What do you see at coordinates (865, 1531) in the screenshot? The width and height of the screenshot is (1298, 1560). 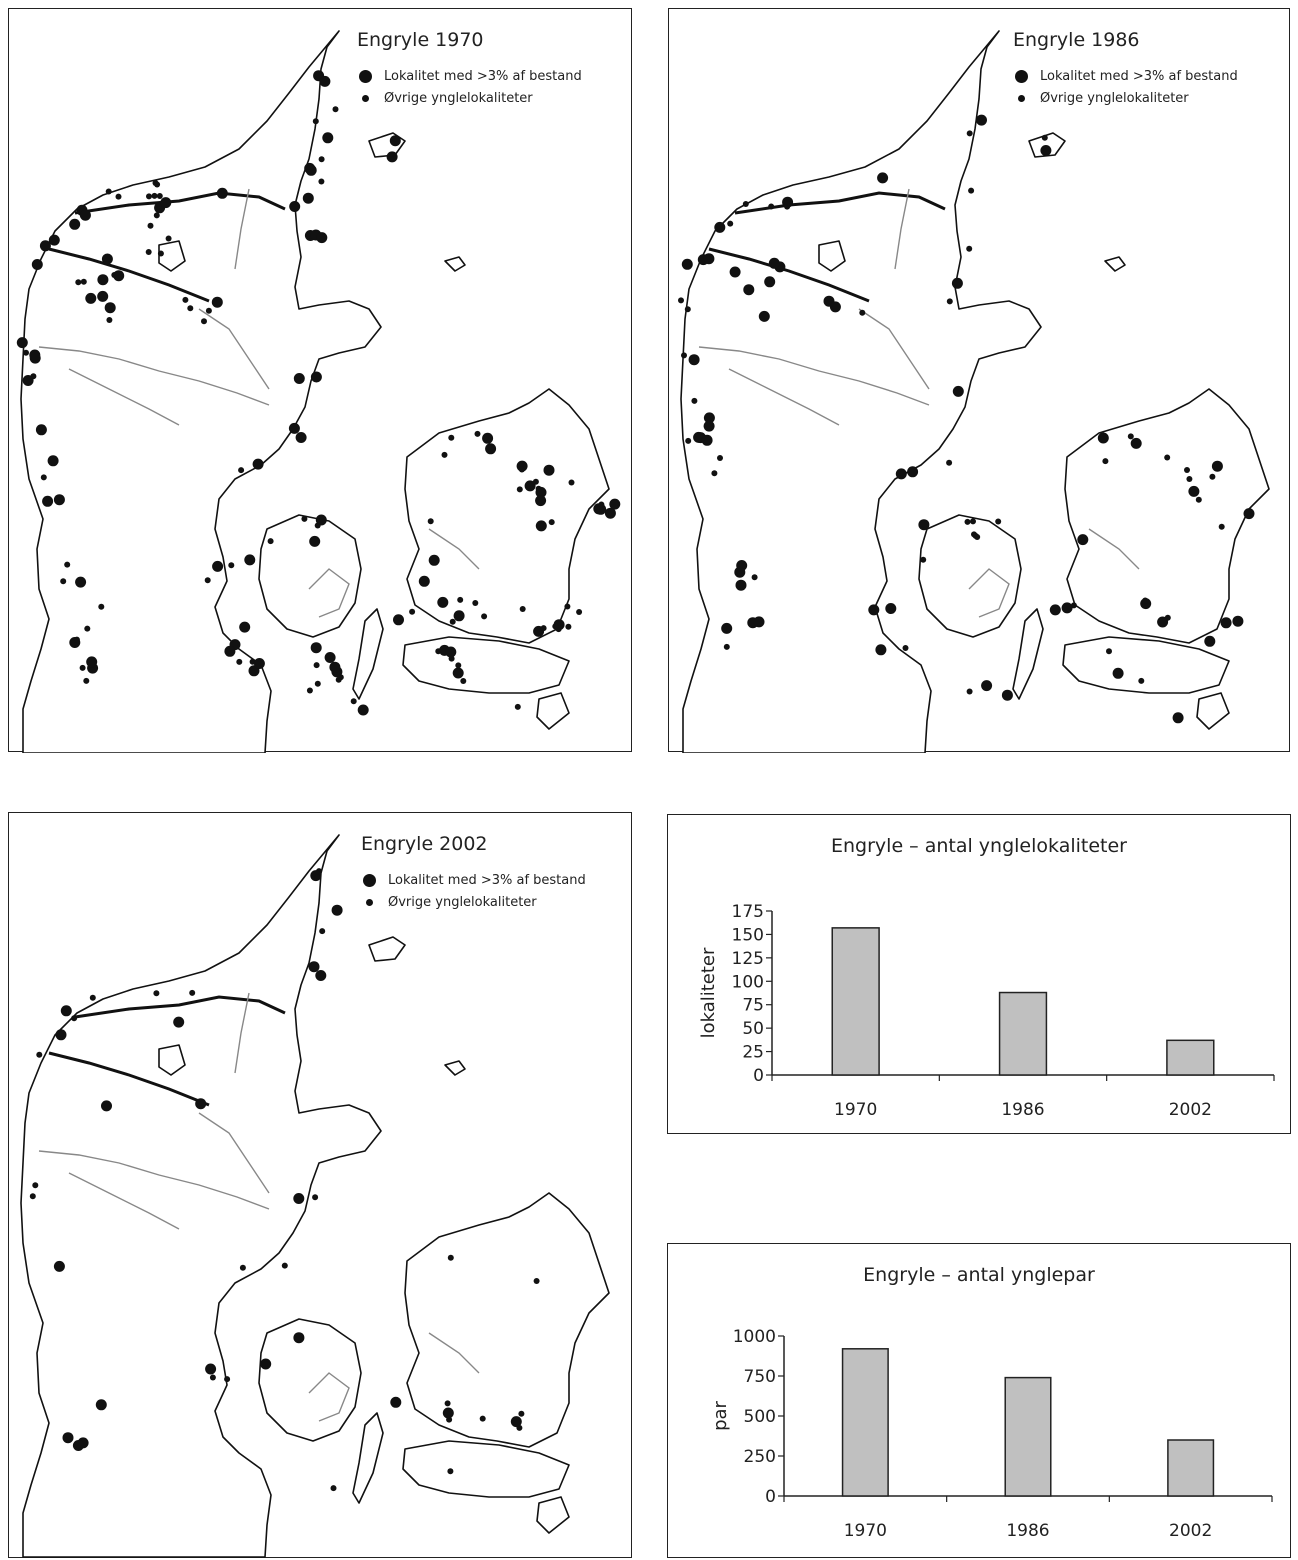 I see `x-tick-label: 1970` at bounding box center [865, 1531].